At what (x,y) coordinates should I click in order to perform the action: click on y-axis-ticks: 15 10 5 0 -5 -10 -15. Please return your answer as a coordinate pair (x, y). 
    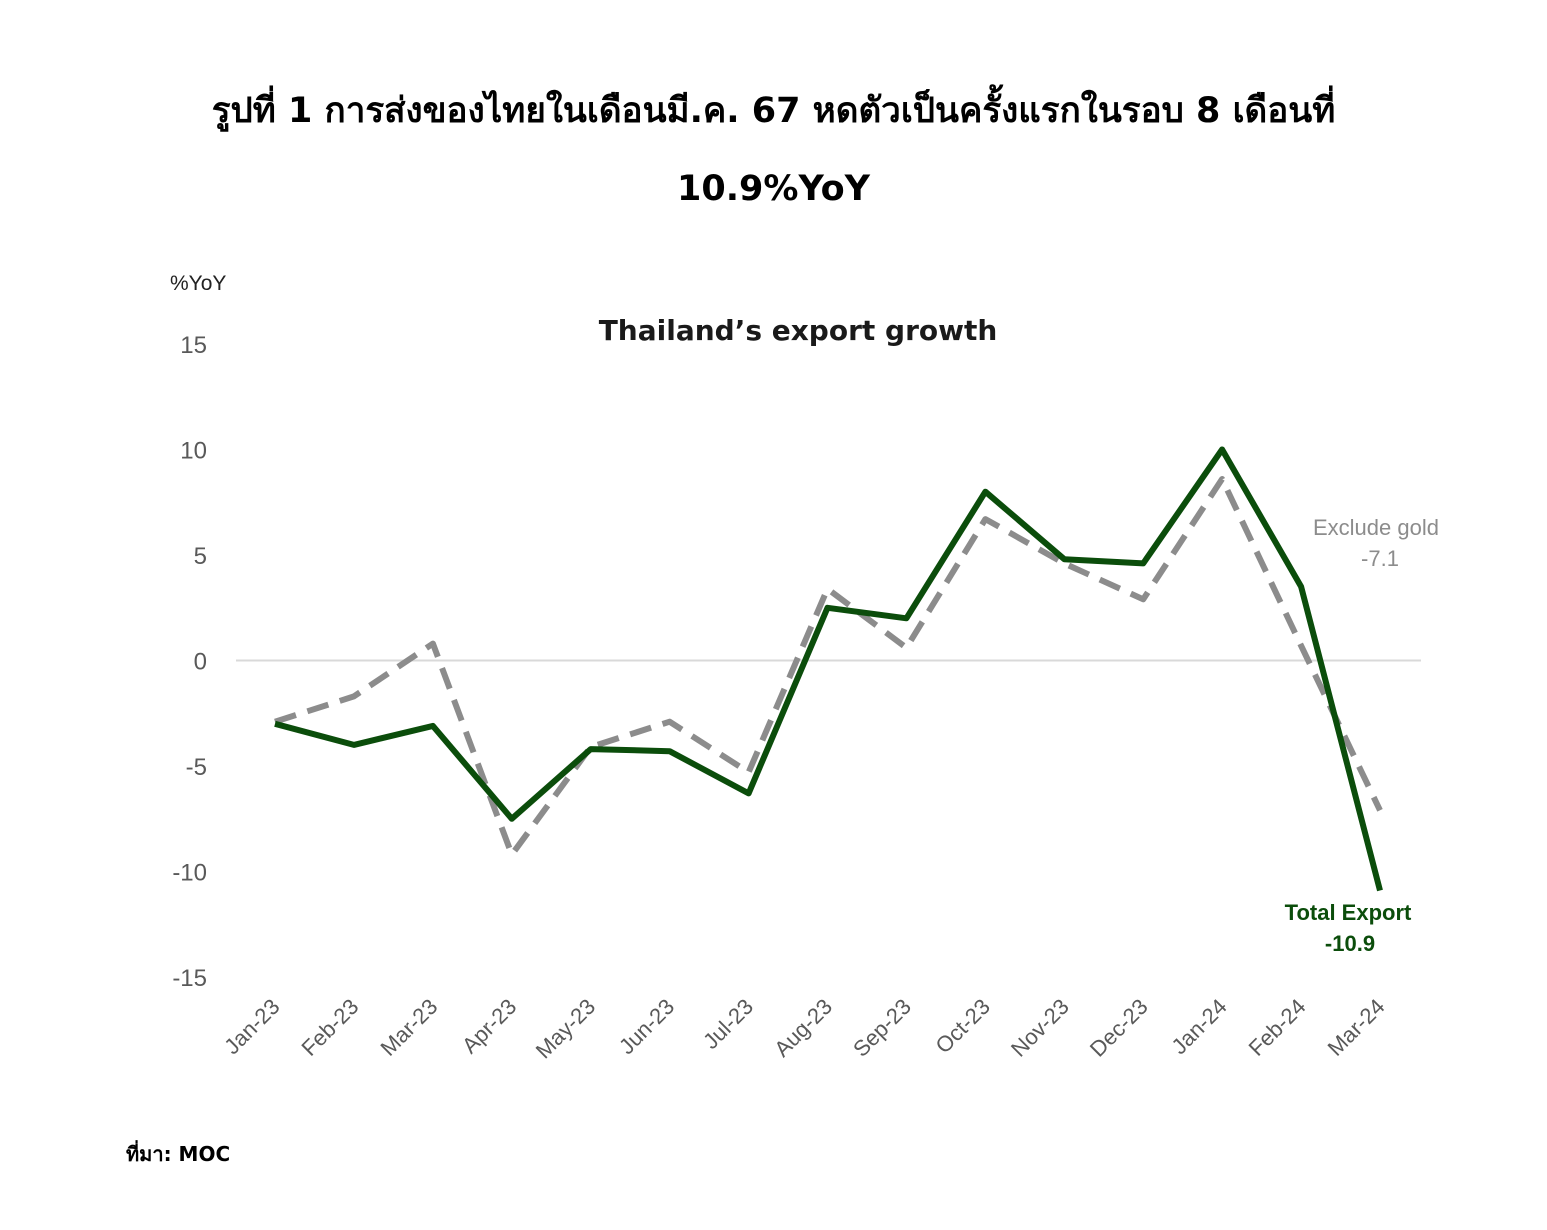
    Looking at the image, I should click on (189, 662).